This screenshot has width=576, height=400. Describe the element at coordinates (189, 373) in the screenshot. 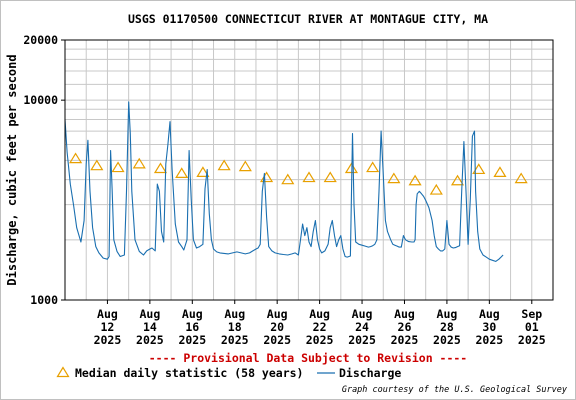

I see `legend-median-label: Median daily statistic (58 years)` at that location.